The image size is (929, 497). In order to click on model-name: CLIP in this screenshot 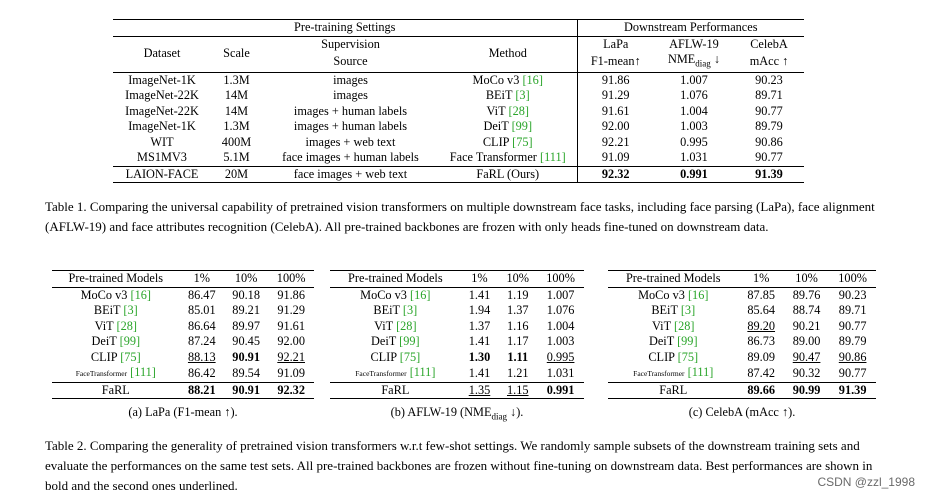, I will do `click(661, 356)`.